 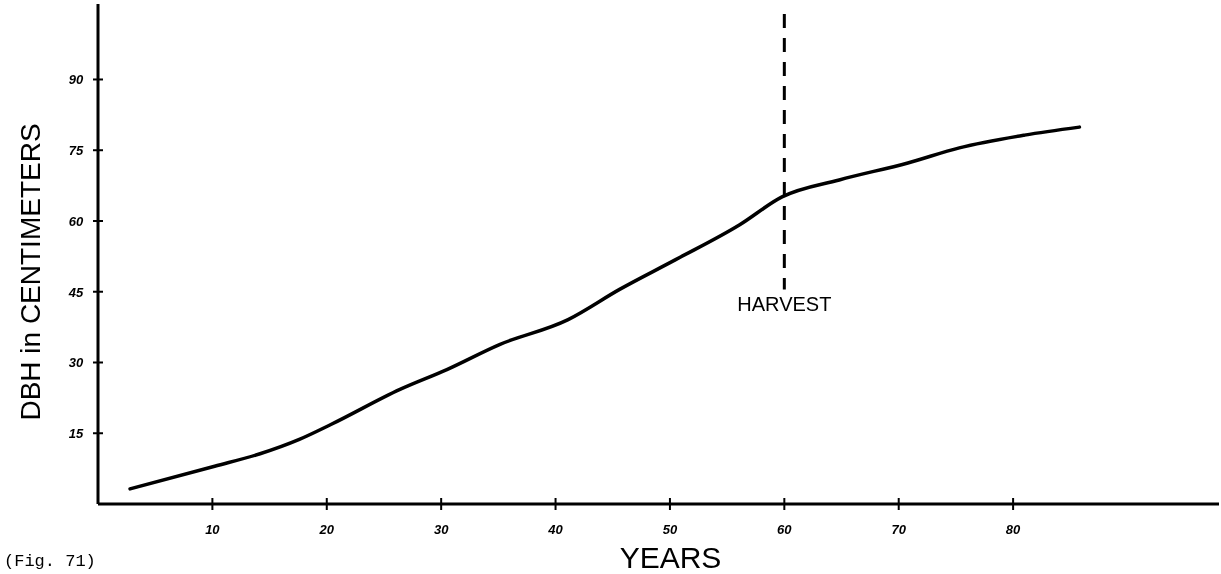 What do you see at coordinates (555, 529) in the screenshot?
I see `x-tick-label: 40` at bounding box center [555, 529].